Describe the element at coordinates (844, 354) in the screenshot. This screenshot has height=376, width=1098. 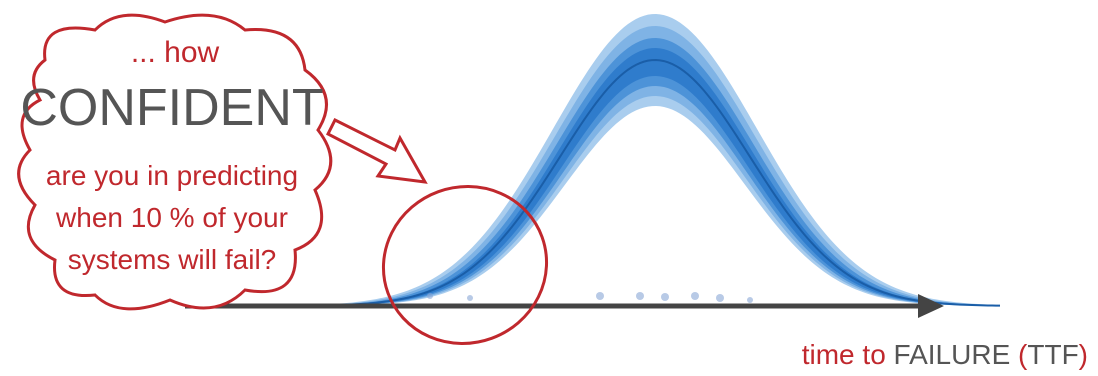
I see `axis-label-part: time to` at that location.